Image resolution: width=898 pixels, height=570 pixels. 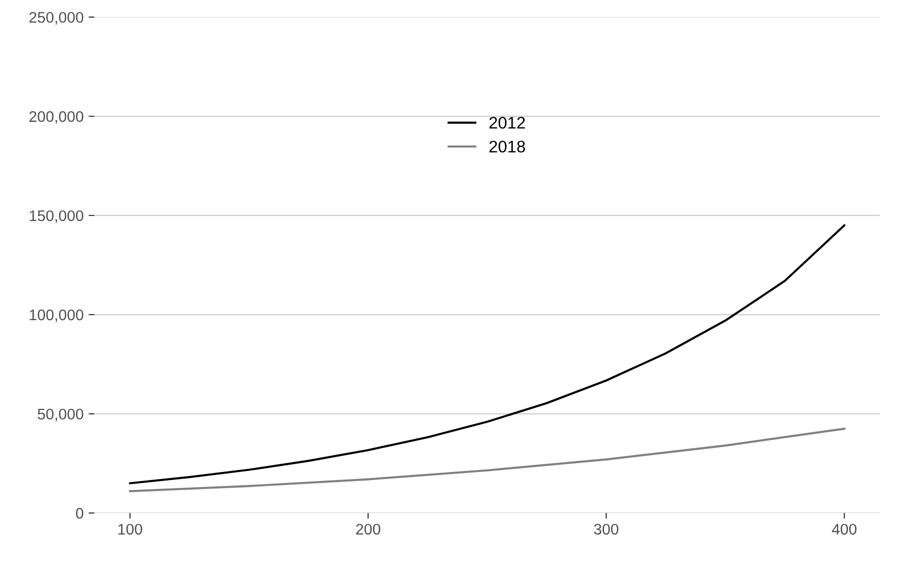 What do you see at coordinates (368, 529) in the screenshot?
I see `x-tick-label: 200` at bounding box center [368, 529].